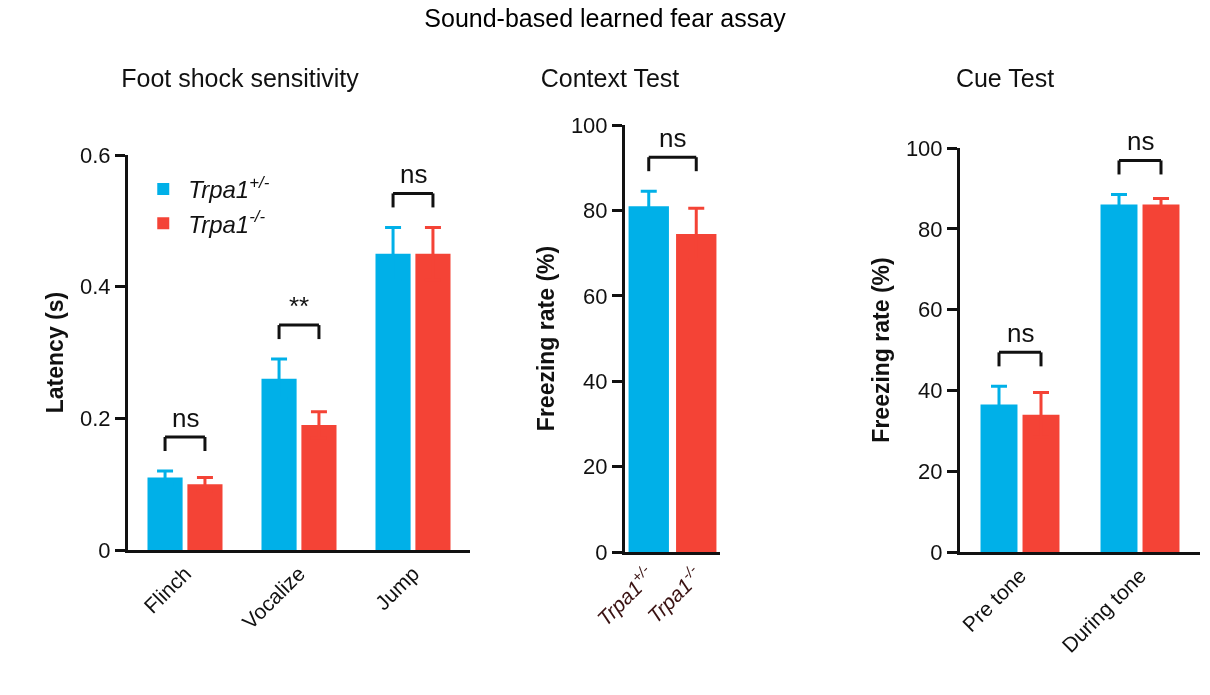 The image size is (1210, 695). What do you see at coordinates (994, 600) in the screenshot?
I see `x-tick-label: Pre tone` at bounding box center [994, 600].